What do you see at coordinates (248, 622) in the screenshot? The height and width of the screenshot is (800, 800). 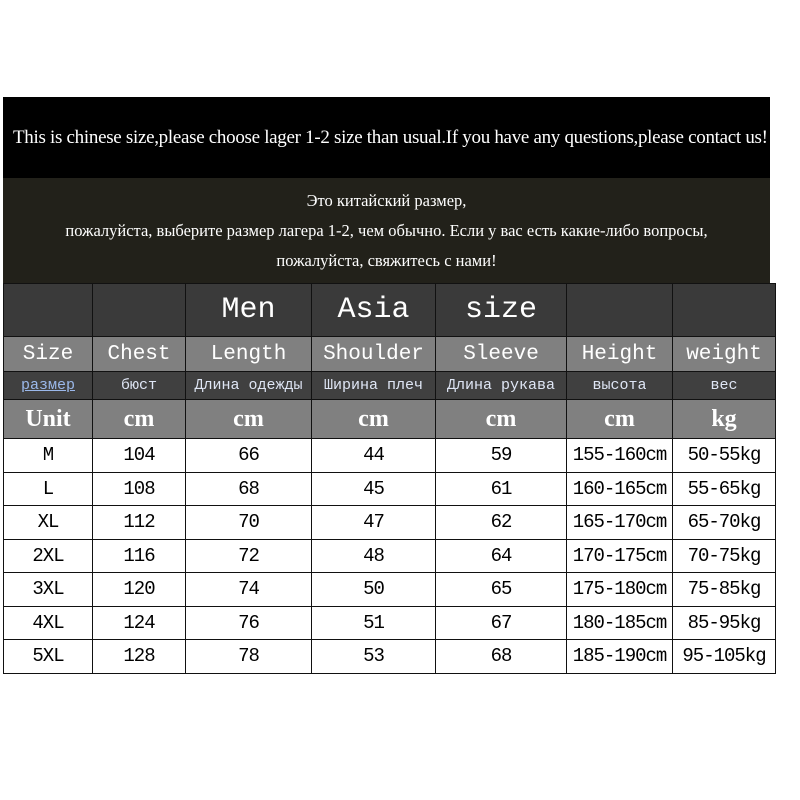 I see `cell: 76` at bounding box center [248, 622].